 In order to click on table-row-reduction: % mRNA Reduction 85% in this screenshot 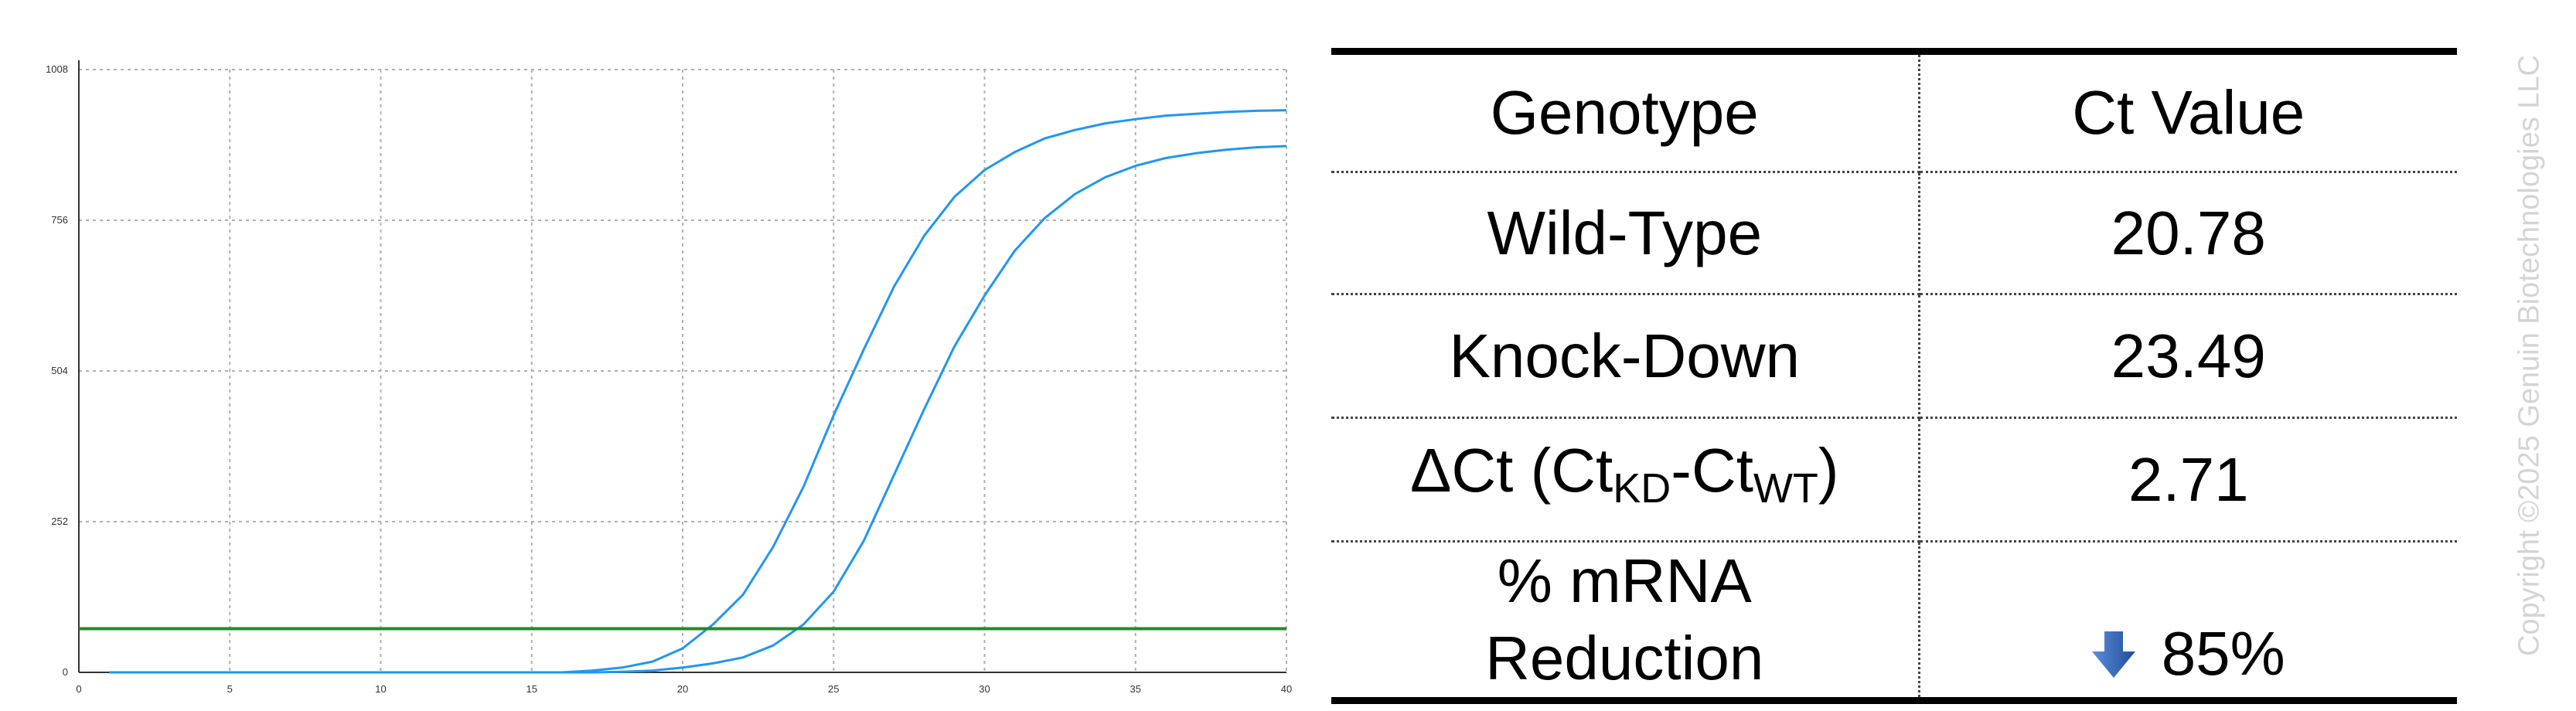, I will do `click(1894, 623)`.